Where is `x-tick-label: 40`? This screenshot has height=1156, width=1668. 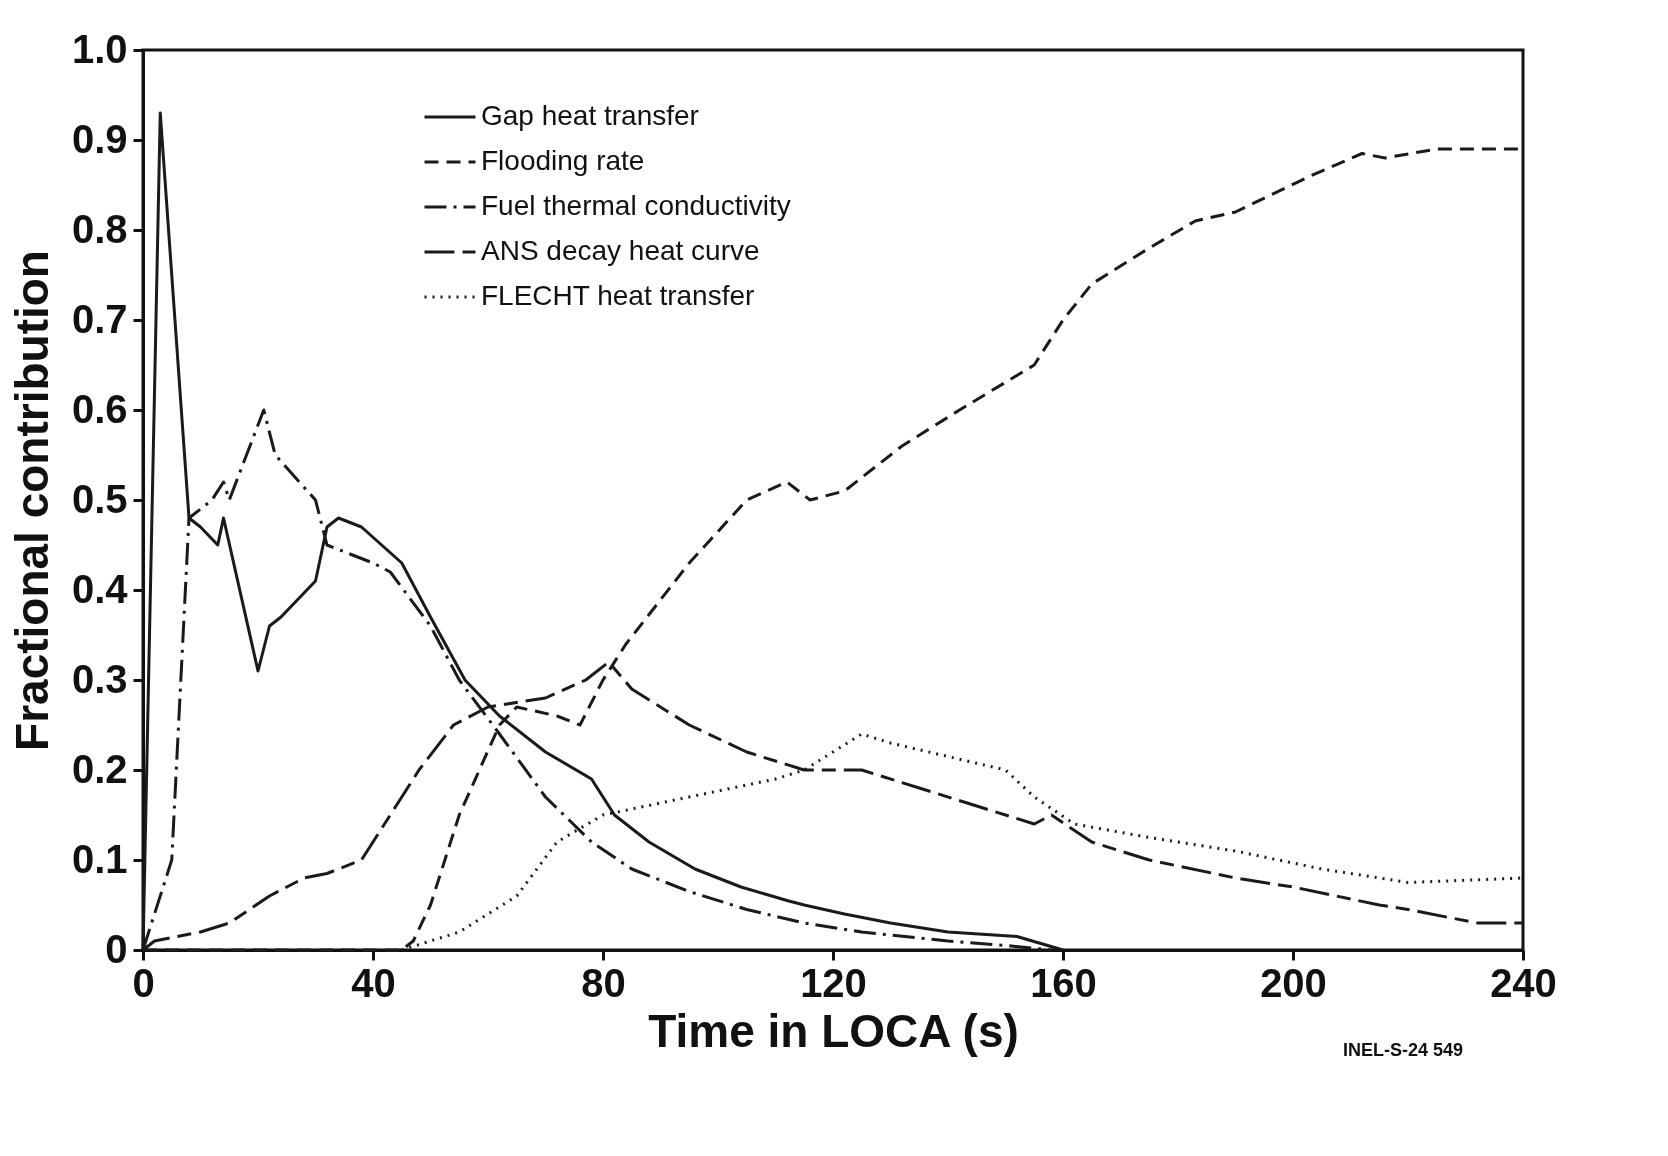
x-tick-label: 40 is located at coordinates (373, 982).